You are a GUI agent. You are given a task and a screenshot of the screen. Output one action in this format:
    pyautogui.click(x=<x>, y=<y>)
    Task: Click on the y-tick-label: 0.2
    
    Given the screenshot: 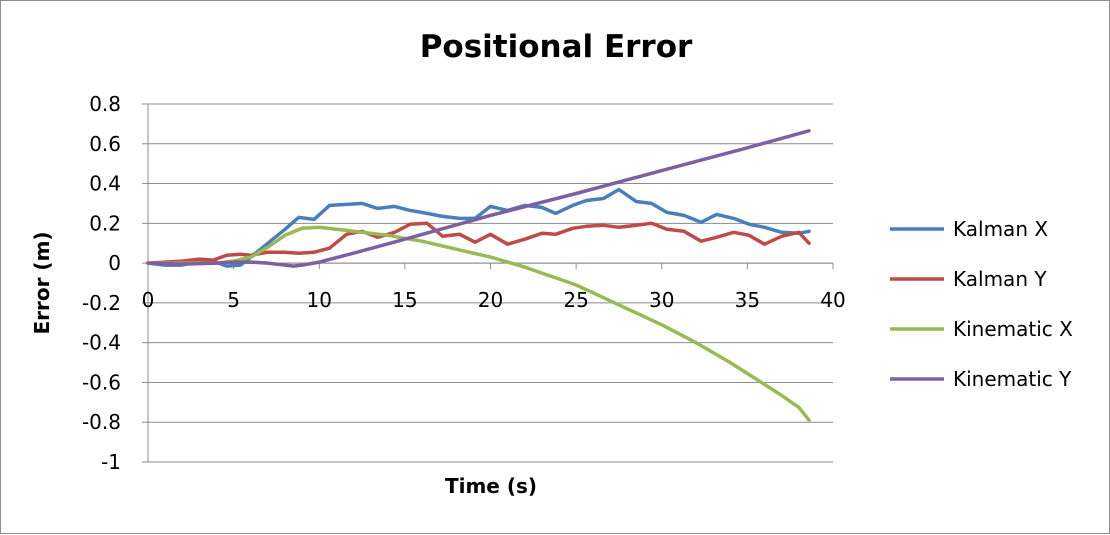 What is the action you would take?
    pyautogui.click(x=105, y=223)
    